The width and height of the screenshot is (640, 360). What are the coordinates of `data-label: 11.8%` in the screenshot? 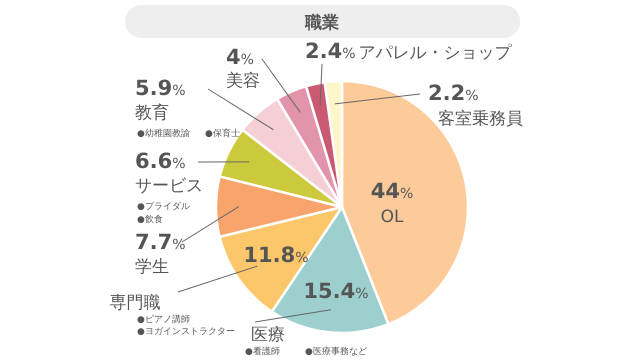 It's located at (276, 255).